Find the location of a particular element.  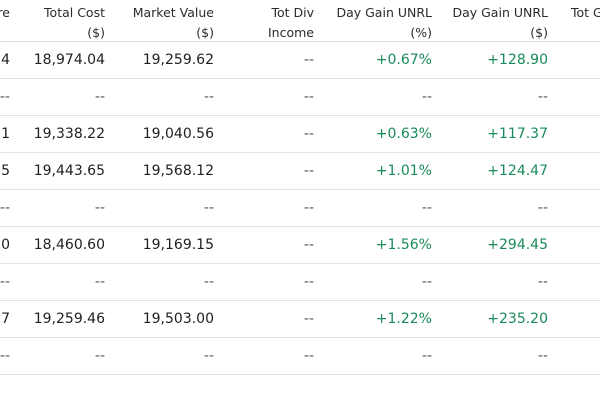

cell-day-gain-pct: +1.56% is located at coordinates (403, 245).